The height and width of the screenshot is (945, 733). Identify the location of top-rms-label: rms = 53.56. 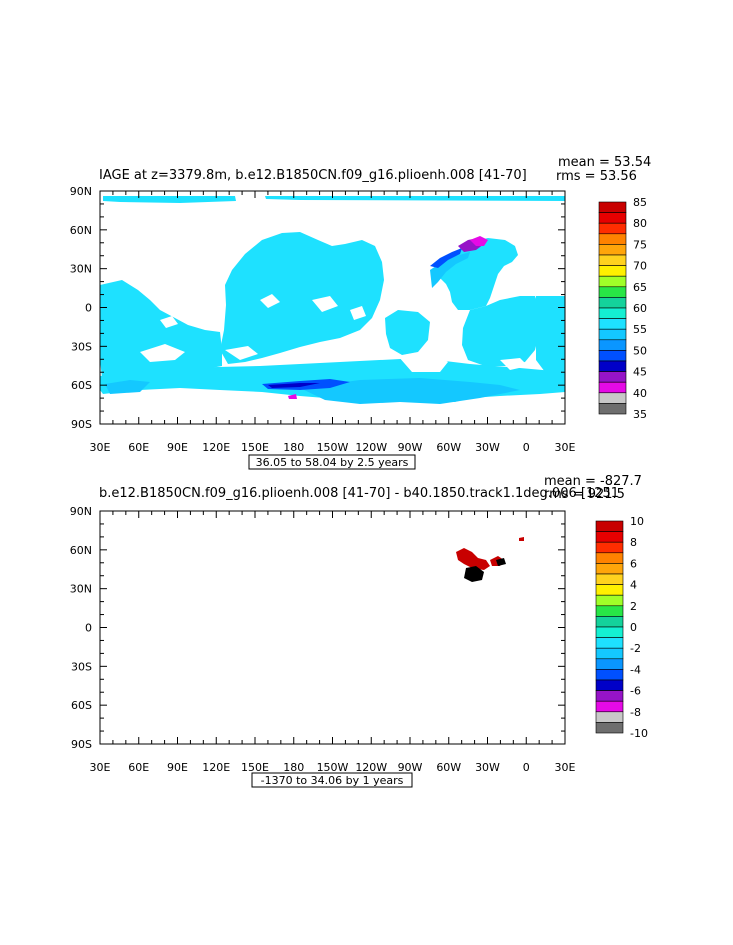
(596, 176).